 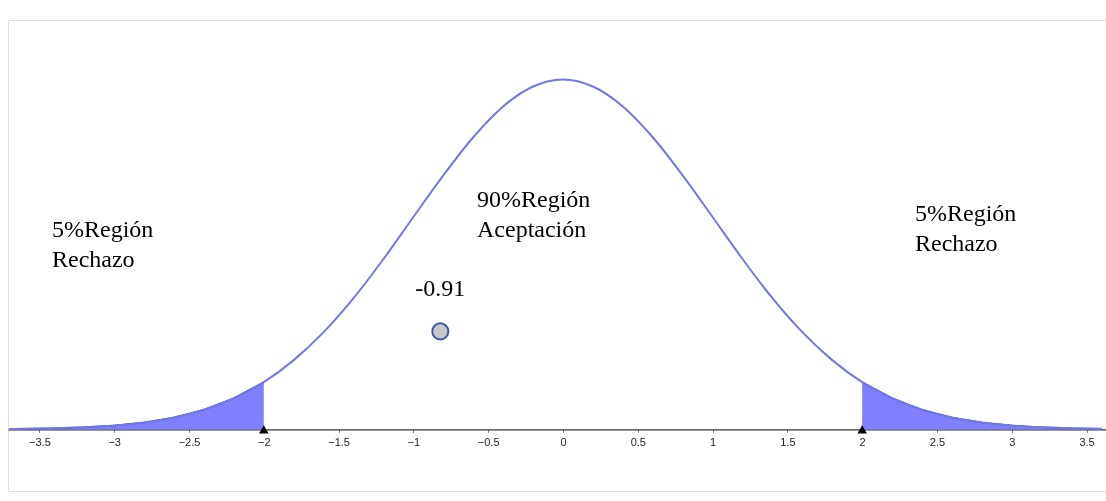 What do you see at coordinates (862, 441) in the screenshot?
I see `x-tick-label: 2` at bounding box center [862, 441].